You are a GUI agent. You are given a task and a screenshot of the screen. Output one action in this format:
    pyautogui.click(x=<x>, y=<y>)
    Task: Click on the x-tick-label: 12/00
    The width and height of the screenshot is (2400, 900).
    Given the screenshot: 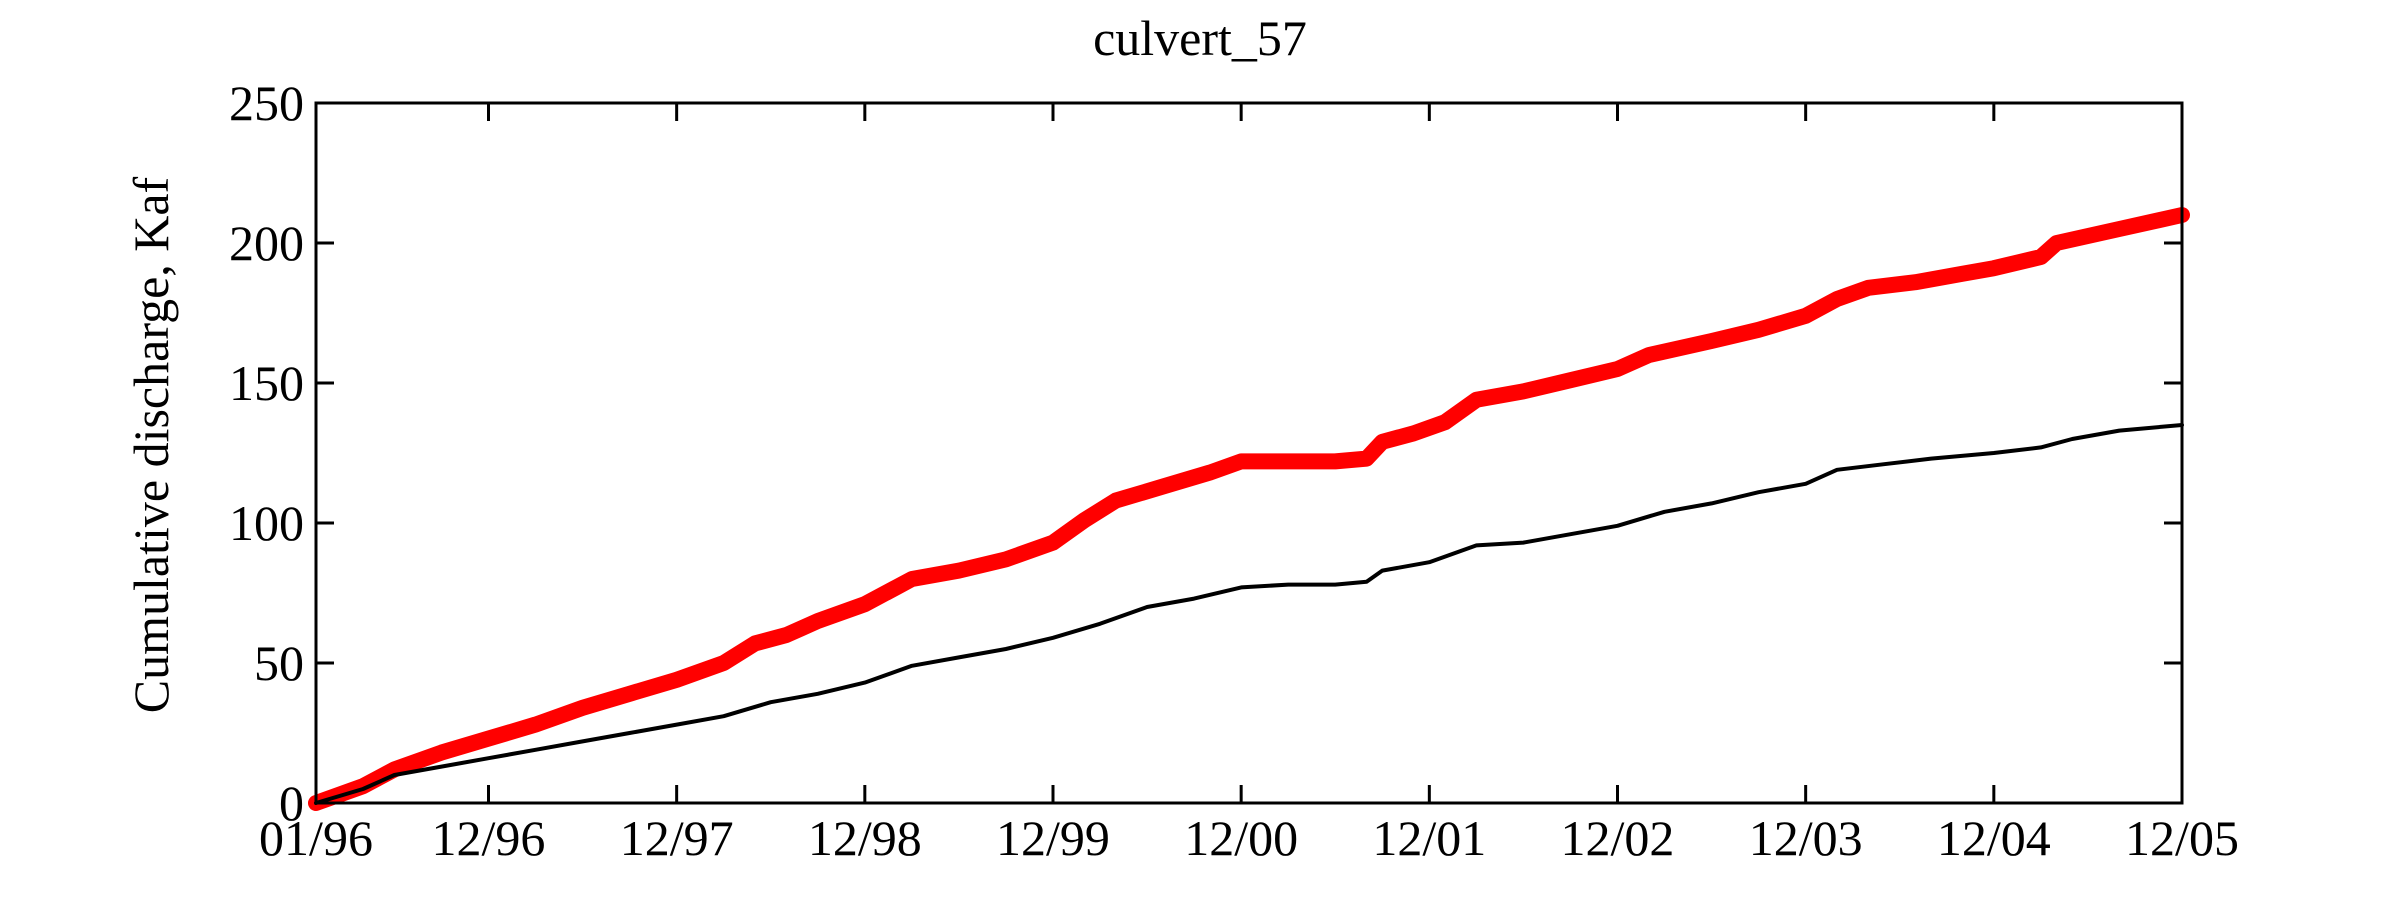 What is the action you would take?
    pyautogui.click(x=1241, y=838)
    